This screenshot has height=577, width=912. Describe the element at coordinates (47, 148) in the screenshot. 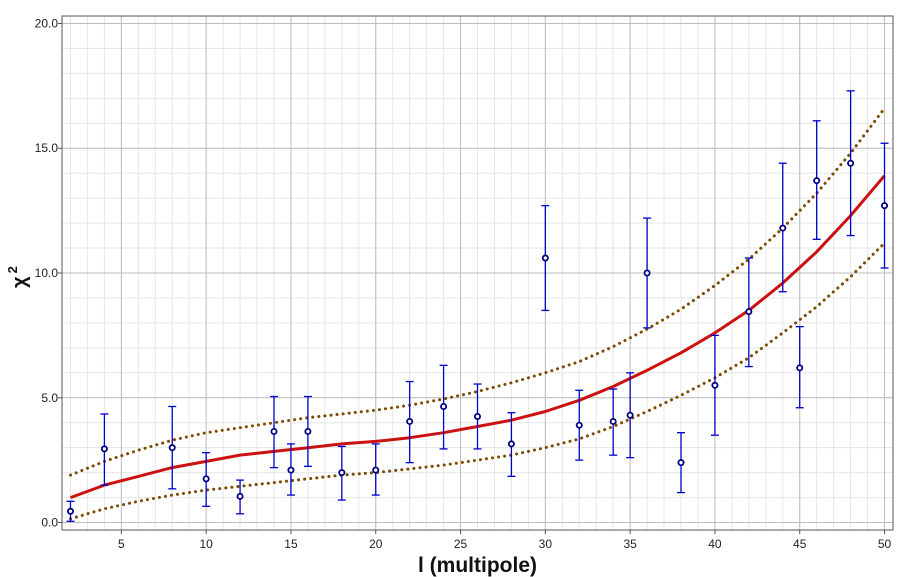

I see `y-tick-label: 15.0` at that location.